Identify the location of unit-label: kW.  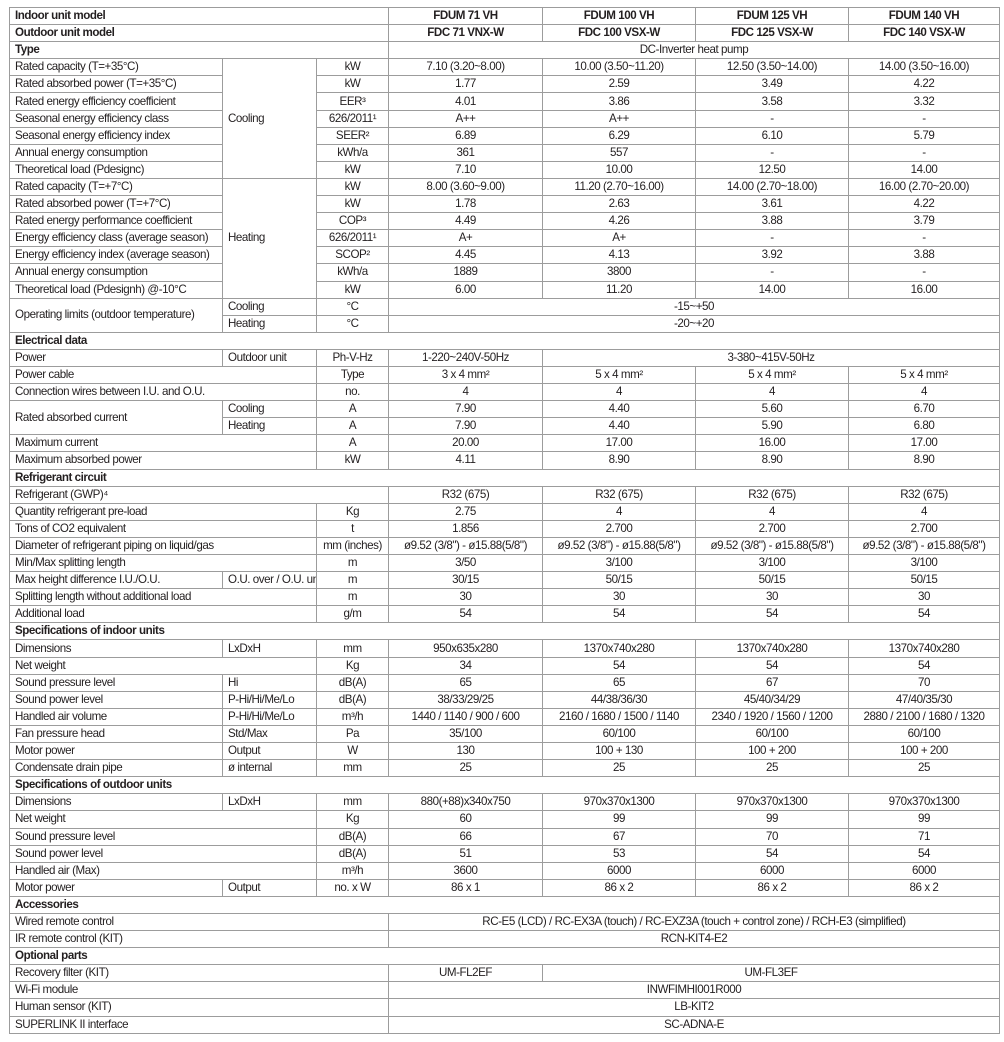
(352, 187).